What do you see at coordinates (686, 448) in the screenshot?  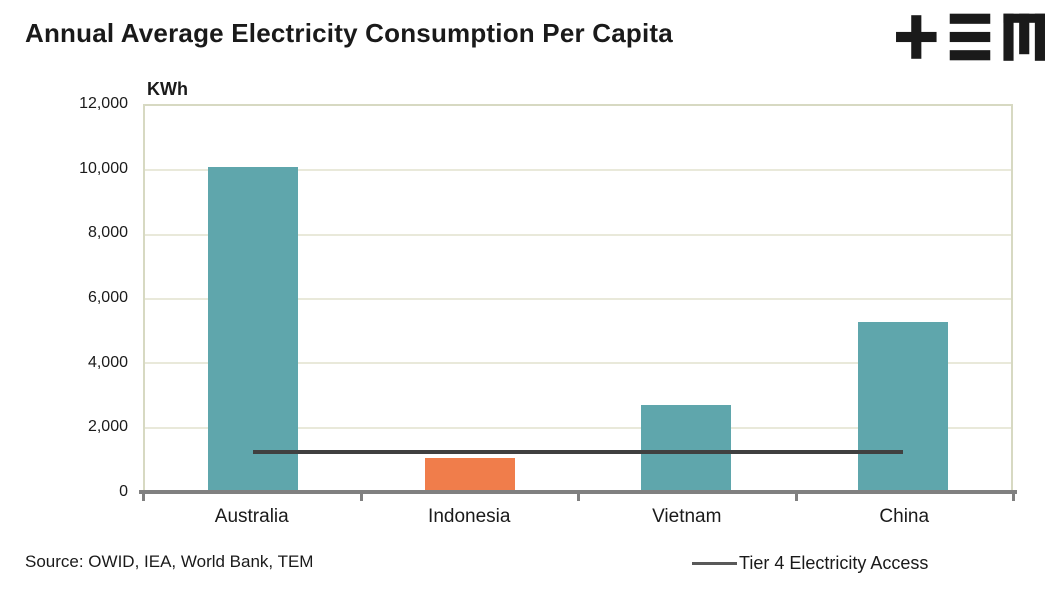 I see `bar-vietnam` at bounding box center [686, 448].